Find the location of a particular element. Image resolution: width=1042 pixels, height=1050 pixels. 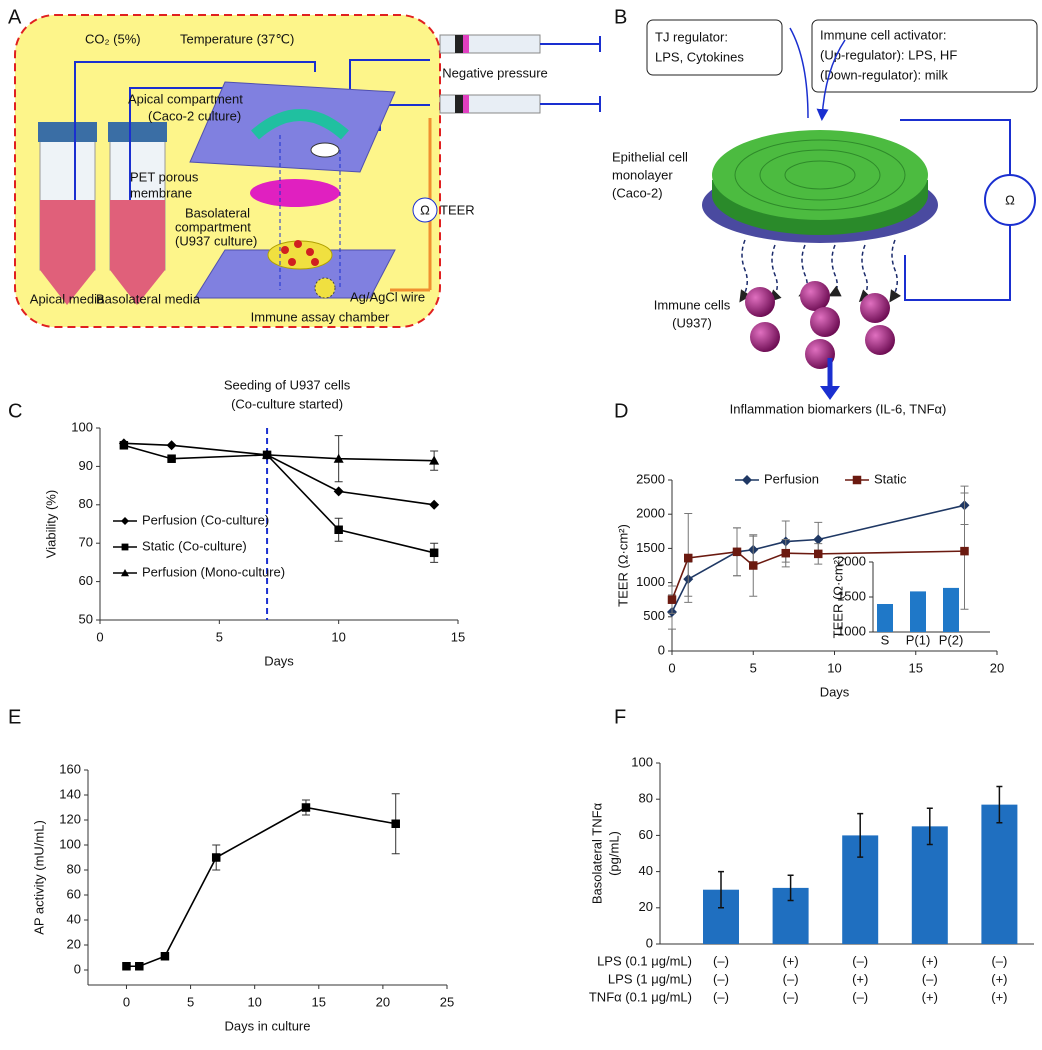

legend-label: Perfusion (Mono-culture) is located at coordinates (213, 571).